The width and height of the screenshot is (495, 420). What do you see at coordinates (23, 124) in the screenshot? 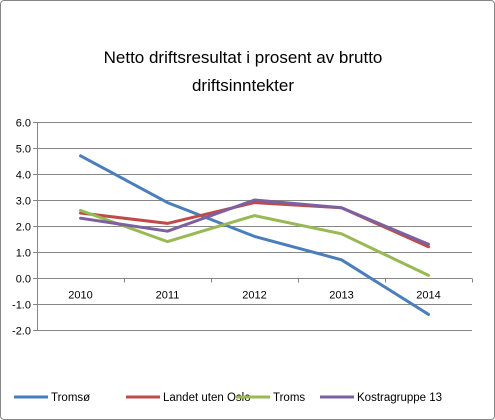
I see `y-tick-label: 6.0` at bounding box center [23, 124].